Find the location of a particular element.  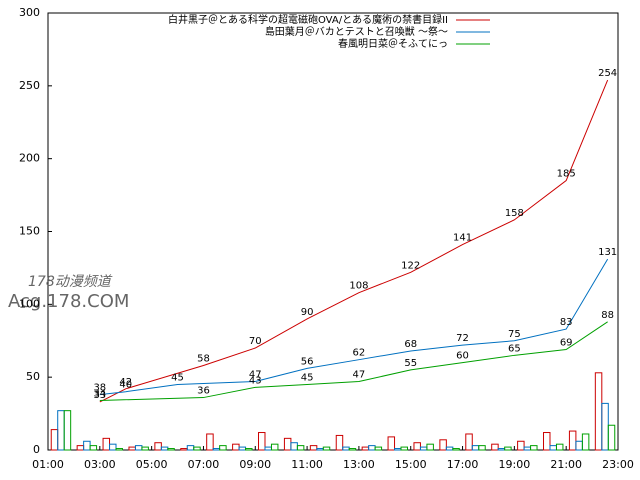

data-label: 62 is located at coordinates (359, 353).